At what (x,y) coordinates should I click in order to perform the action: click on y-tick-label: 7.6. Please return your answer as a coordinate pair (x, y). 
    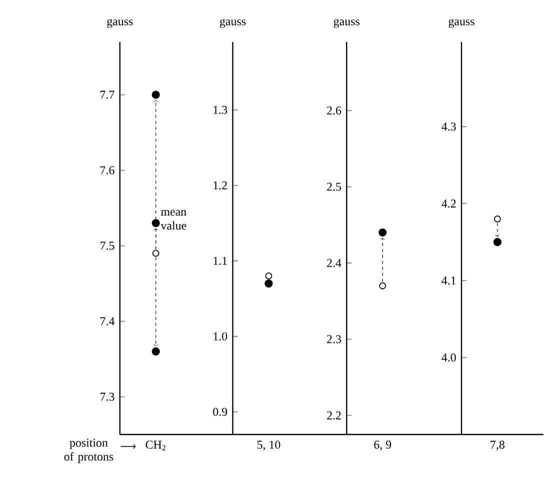
    Looking at the image, I should click on (107, 170).